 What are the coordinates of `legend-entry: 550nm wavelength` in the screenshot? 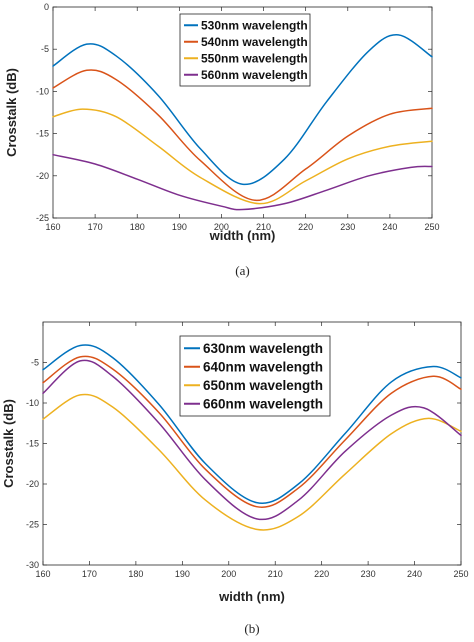 It's located at (254, 59).